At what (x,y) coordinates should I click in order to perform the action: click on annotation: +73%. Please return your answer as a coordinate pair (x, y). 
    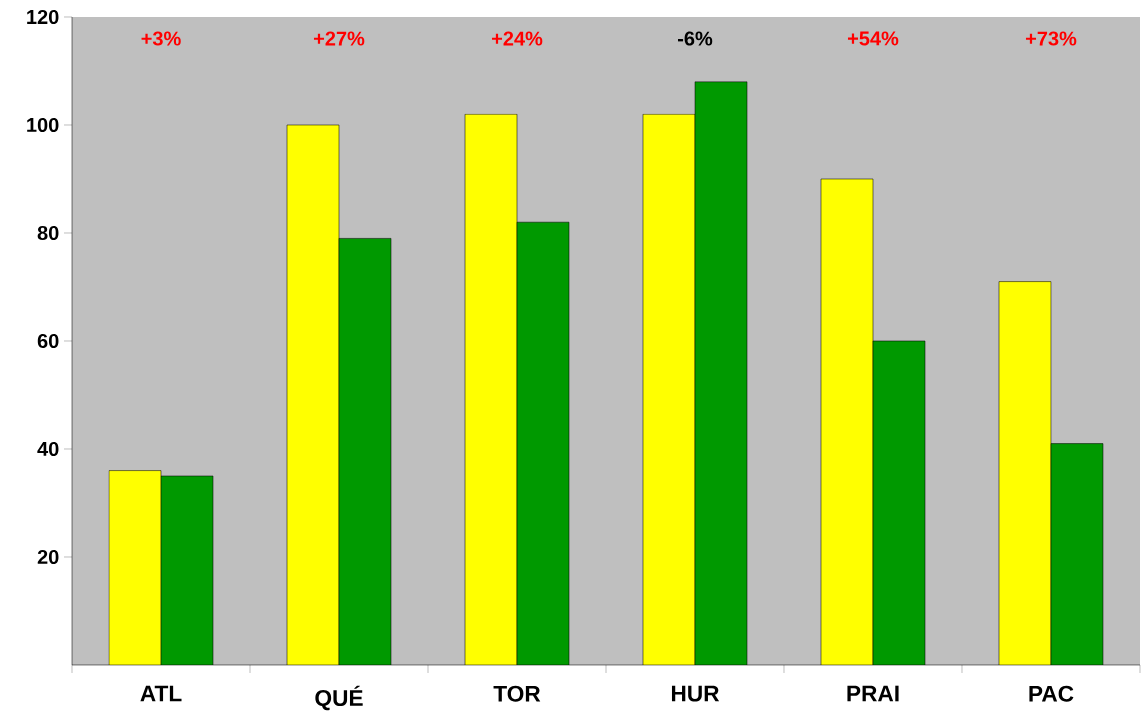
    Looking at the image, I should click on (1051, 38).